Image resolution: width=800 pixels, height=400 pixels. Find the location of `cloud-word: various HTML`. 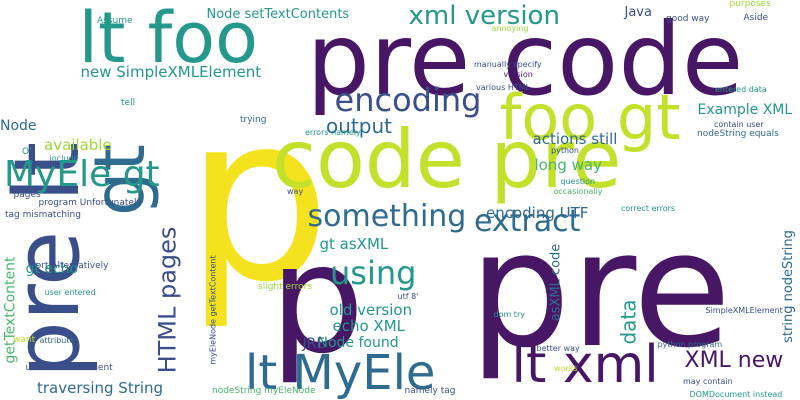

cloud-word: various HTML is located at coordinates (503, 87).